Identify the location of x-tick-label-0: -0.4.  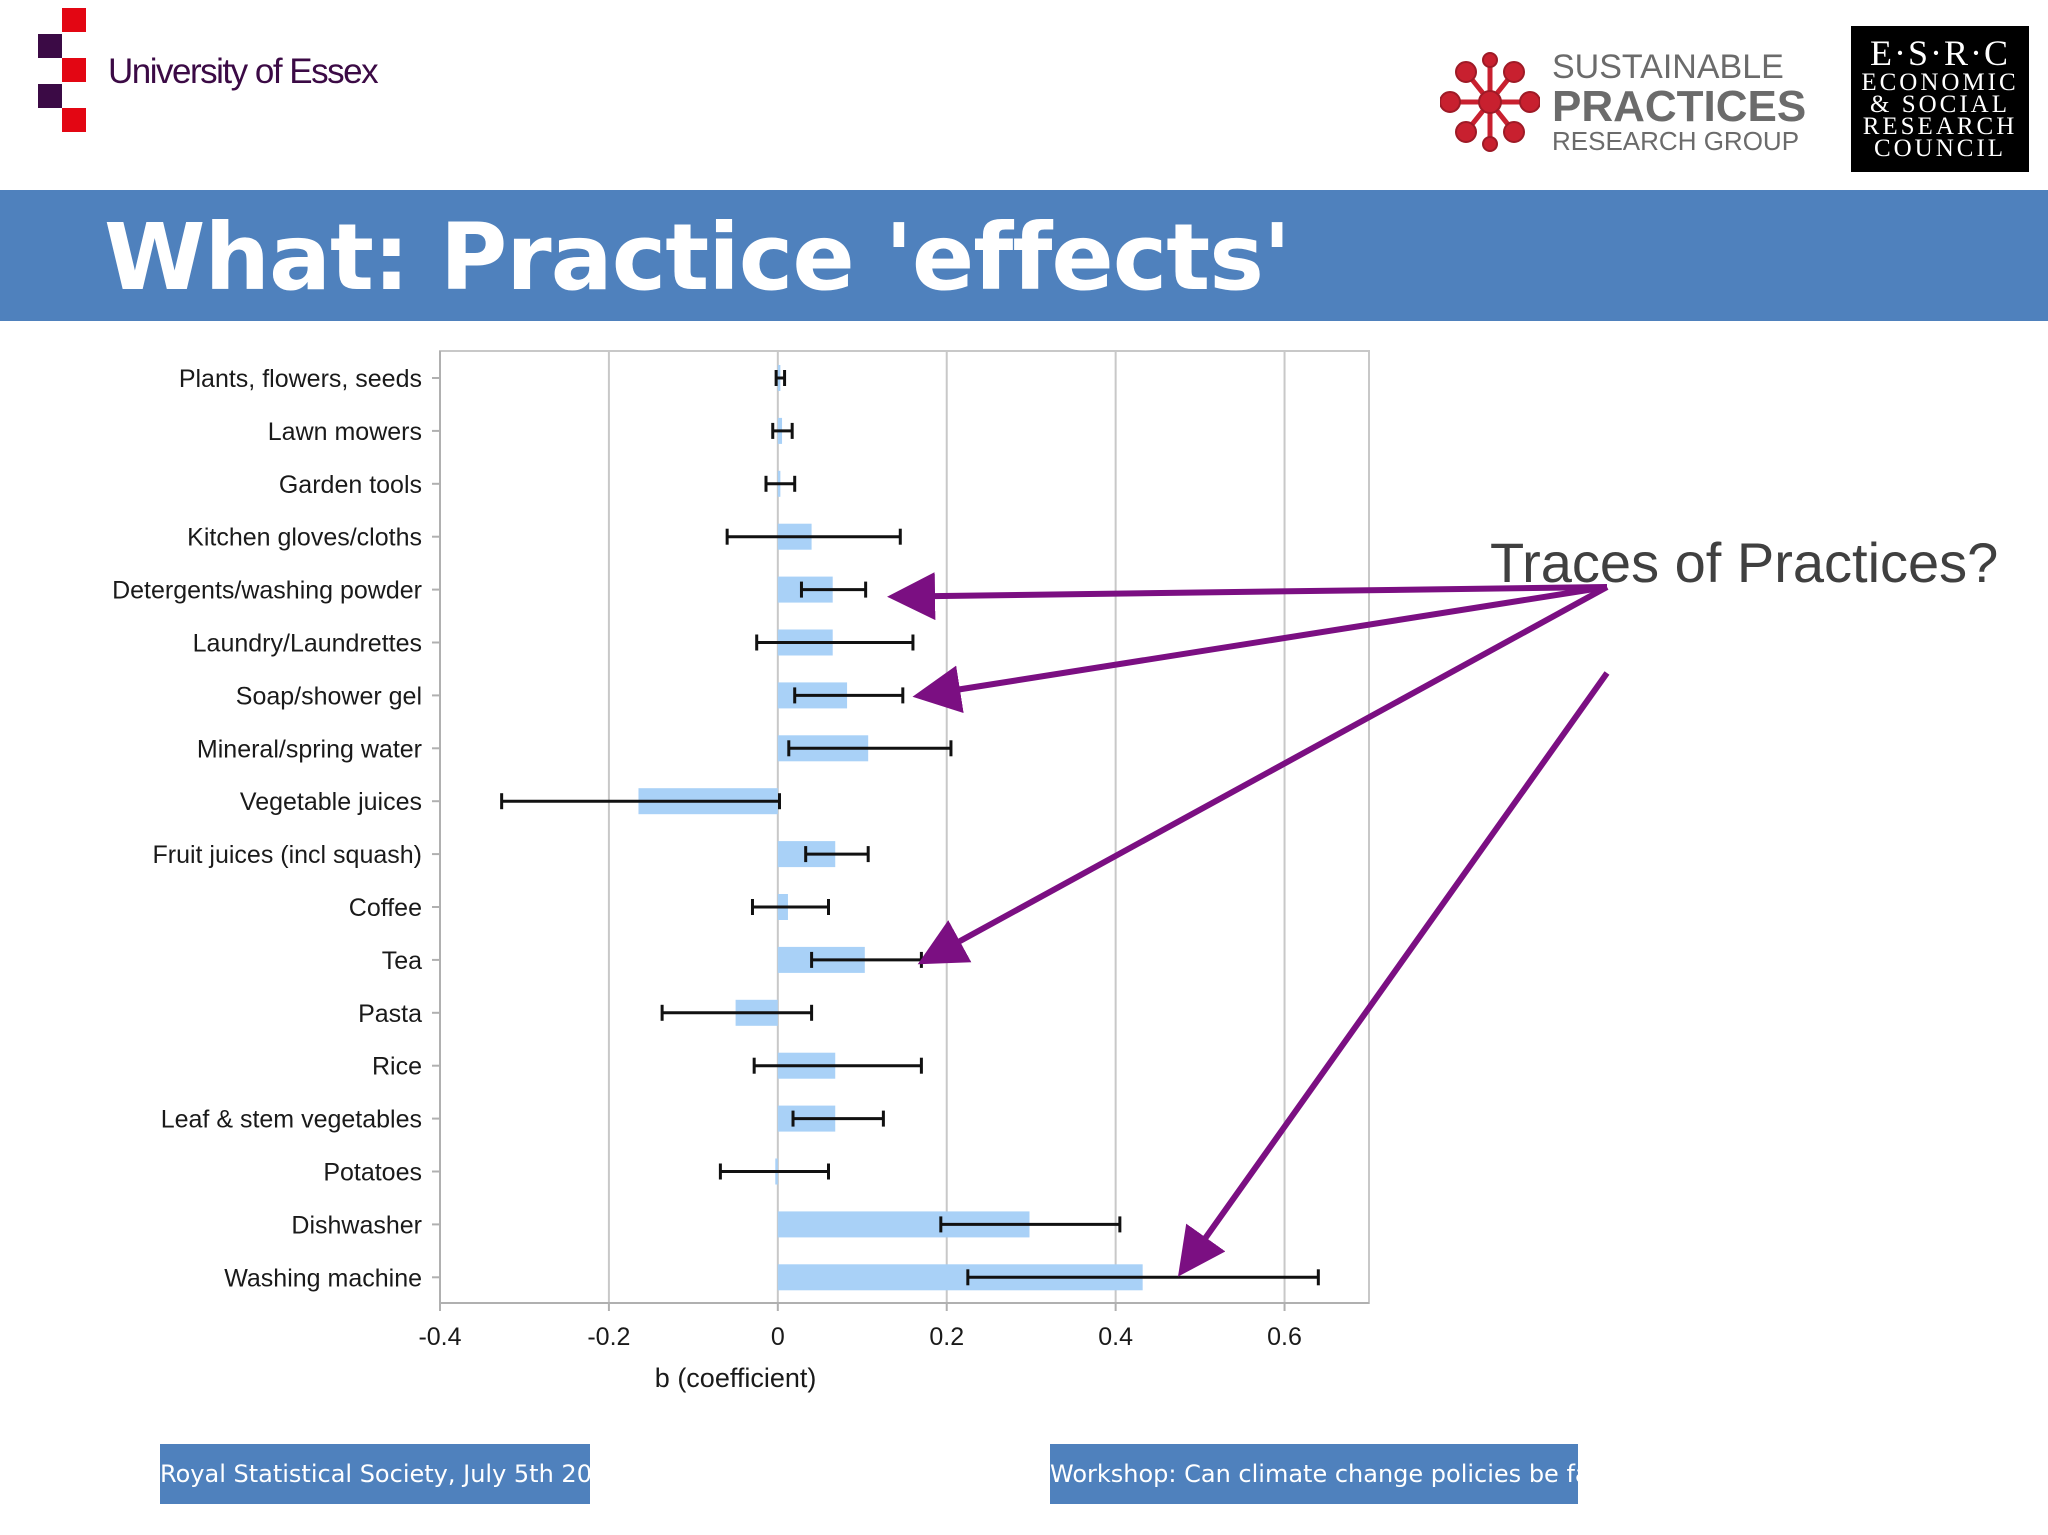
(439, 1337).